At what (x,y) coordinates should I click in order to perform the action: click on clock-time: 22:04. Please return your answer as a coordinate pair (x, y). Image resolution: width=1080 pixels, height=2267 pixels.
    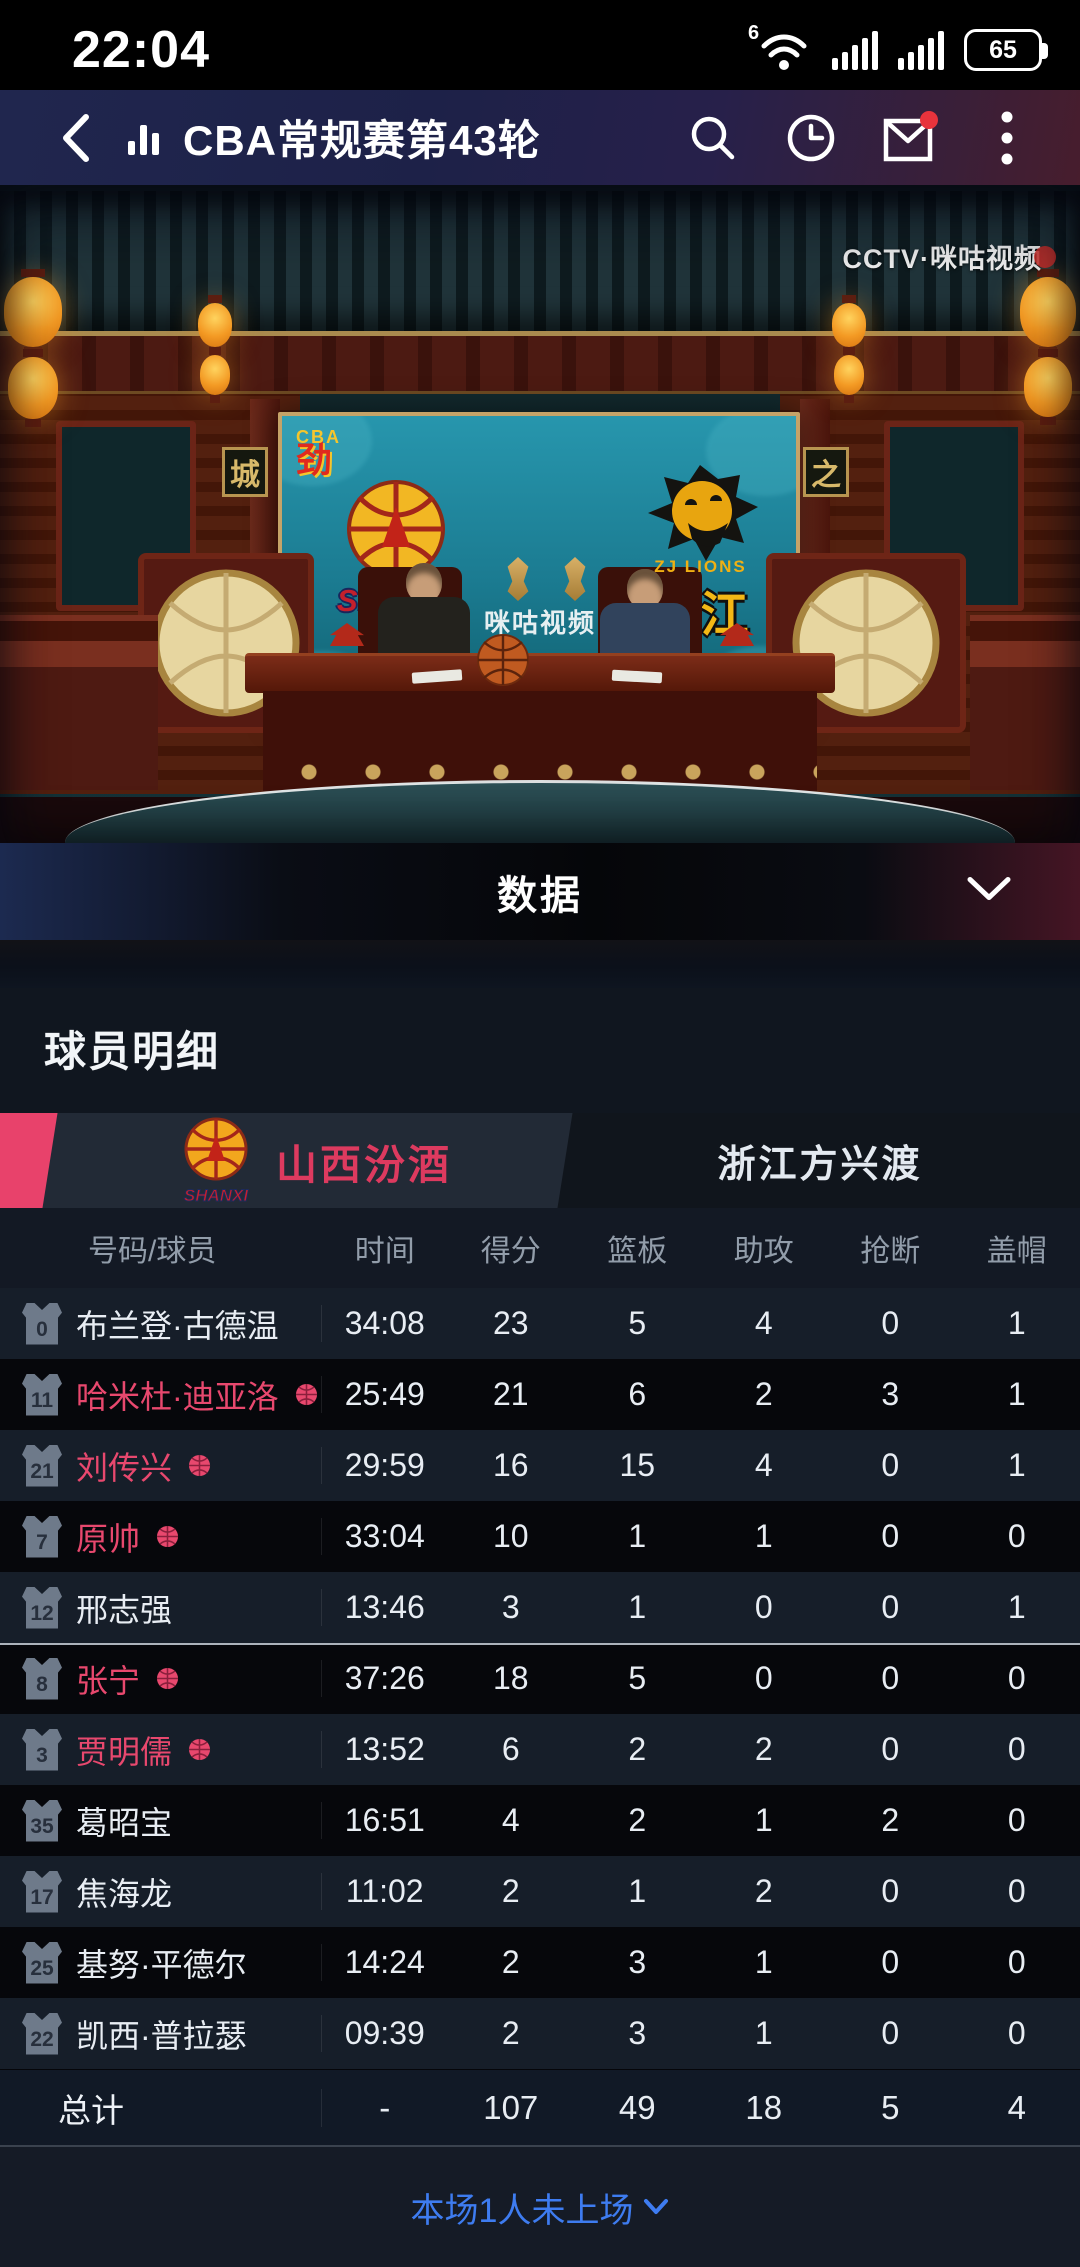
    Looking at the image, I should click on (141, 50).